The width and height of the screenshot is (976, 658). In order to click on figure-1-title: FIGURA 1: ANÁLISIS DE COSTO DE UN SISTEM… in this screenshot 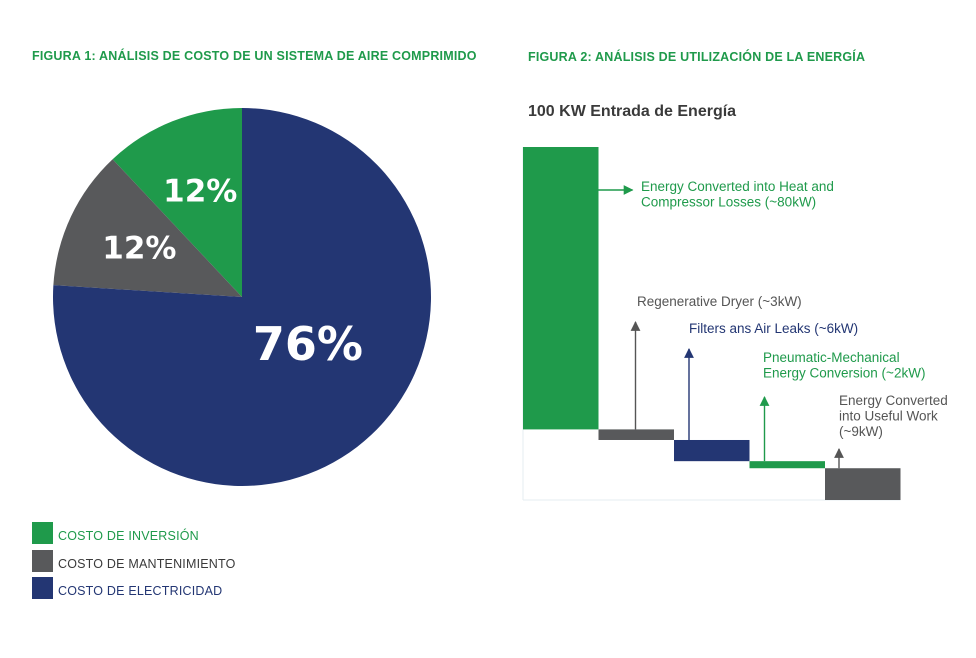, I will do `click(254, 56)`.